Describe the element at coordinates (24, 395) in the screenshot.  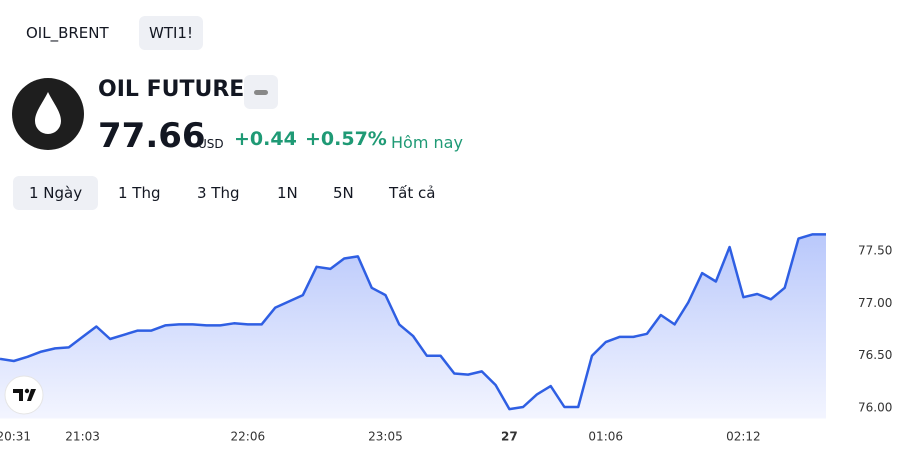
I see `tradingview-logo` at that location.